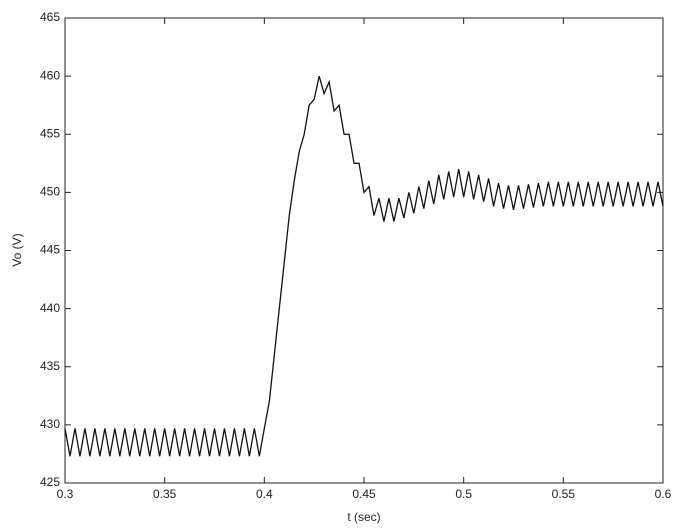  What do you see at coordinates (50, 192) in the screenshot?
I see `y-tick-label: 450` at bounding box center [50, 192].